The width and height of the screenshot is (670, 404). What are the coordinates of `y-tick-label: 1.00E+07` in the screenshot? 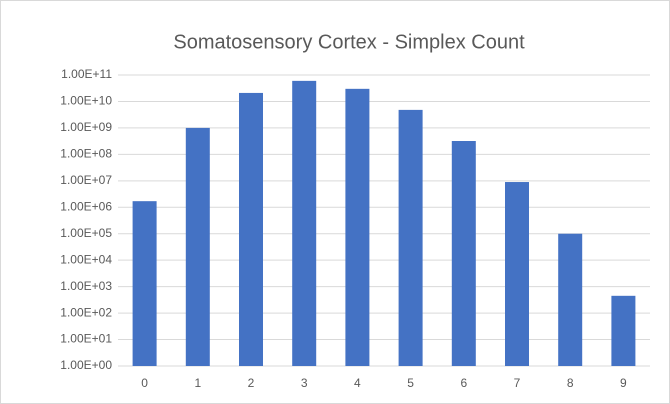 It's located at (86, 180).